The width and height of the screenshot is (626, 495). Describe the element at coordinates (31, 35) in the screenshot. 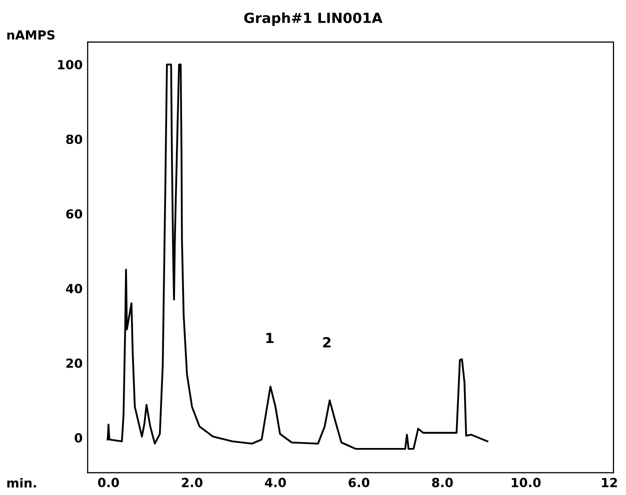

I see `y-axis-title: nAMPS` at that location.